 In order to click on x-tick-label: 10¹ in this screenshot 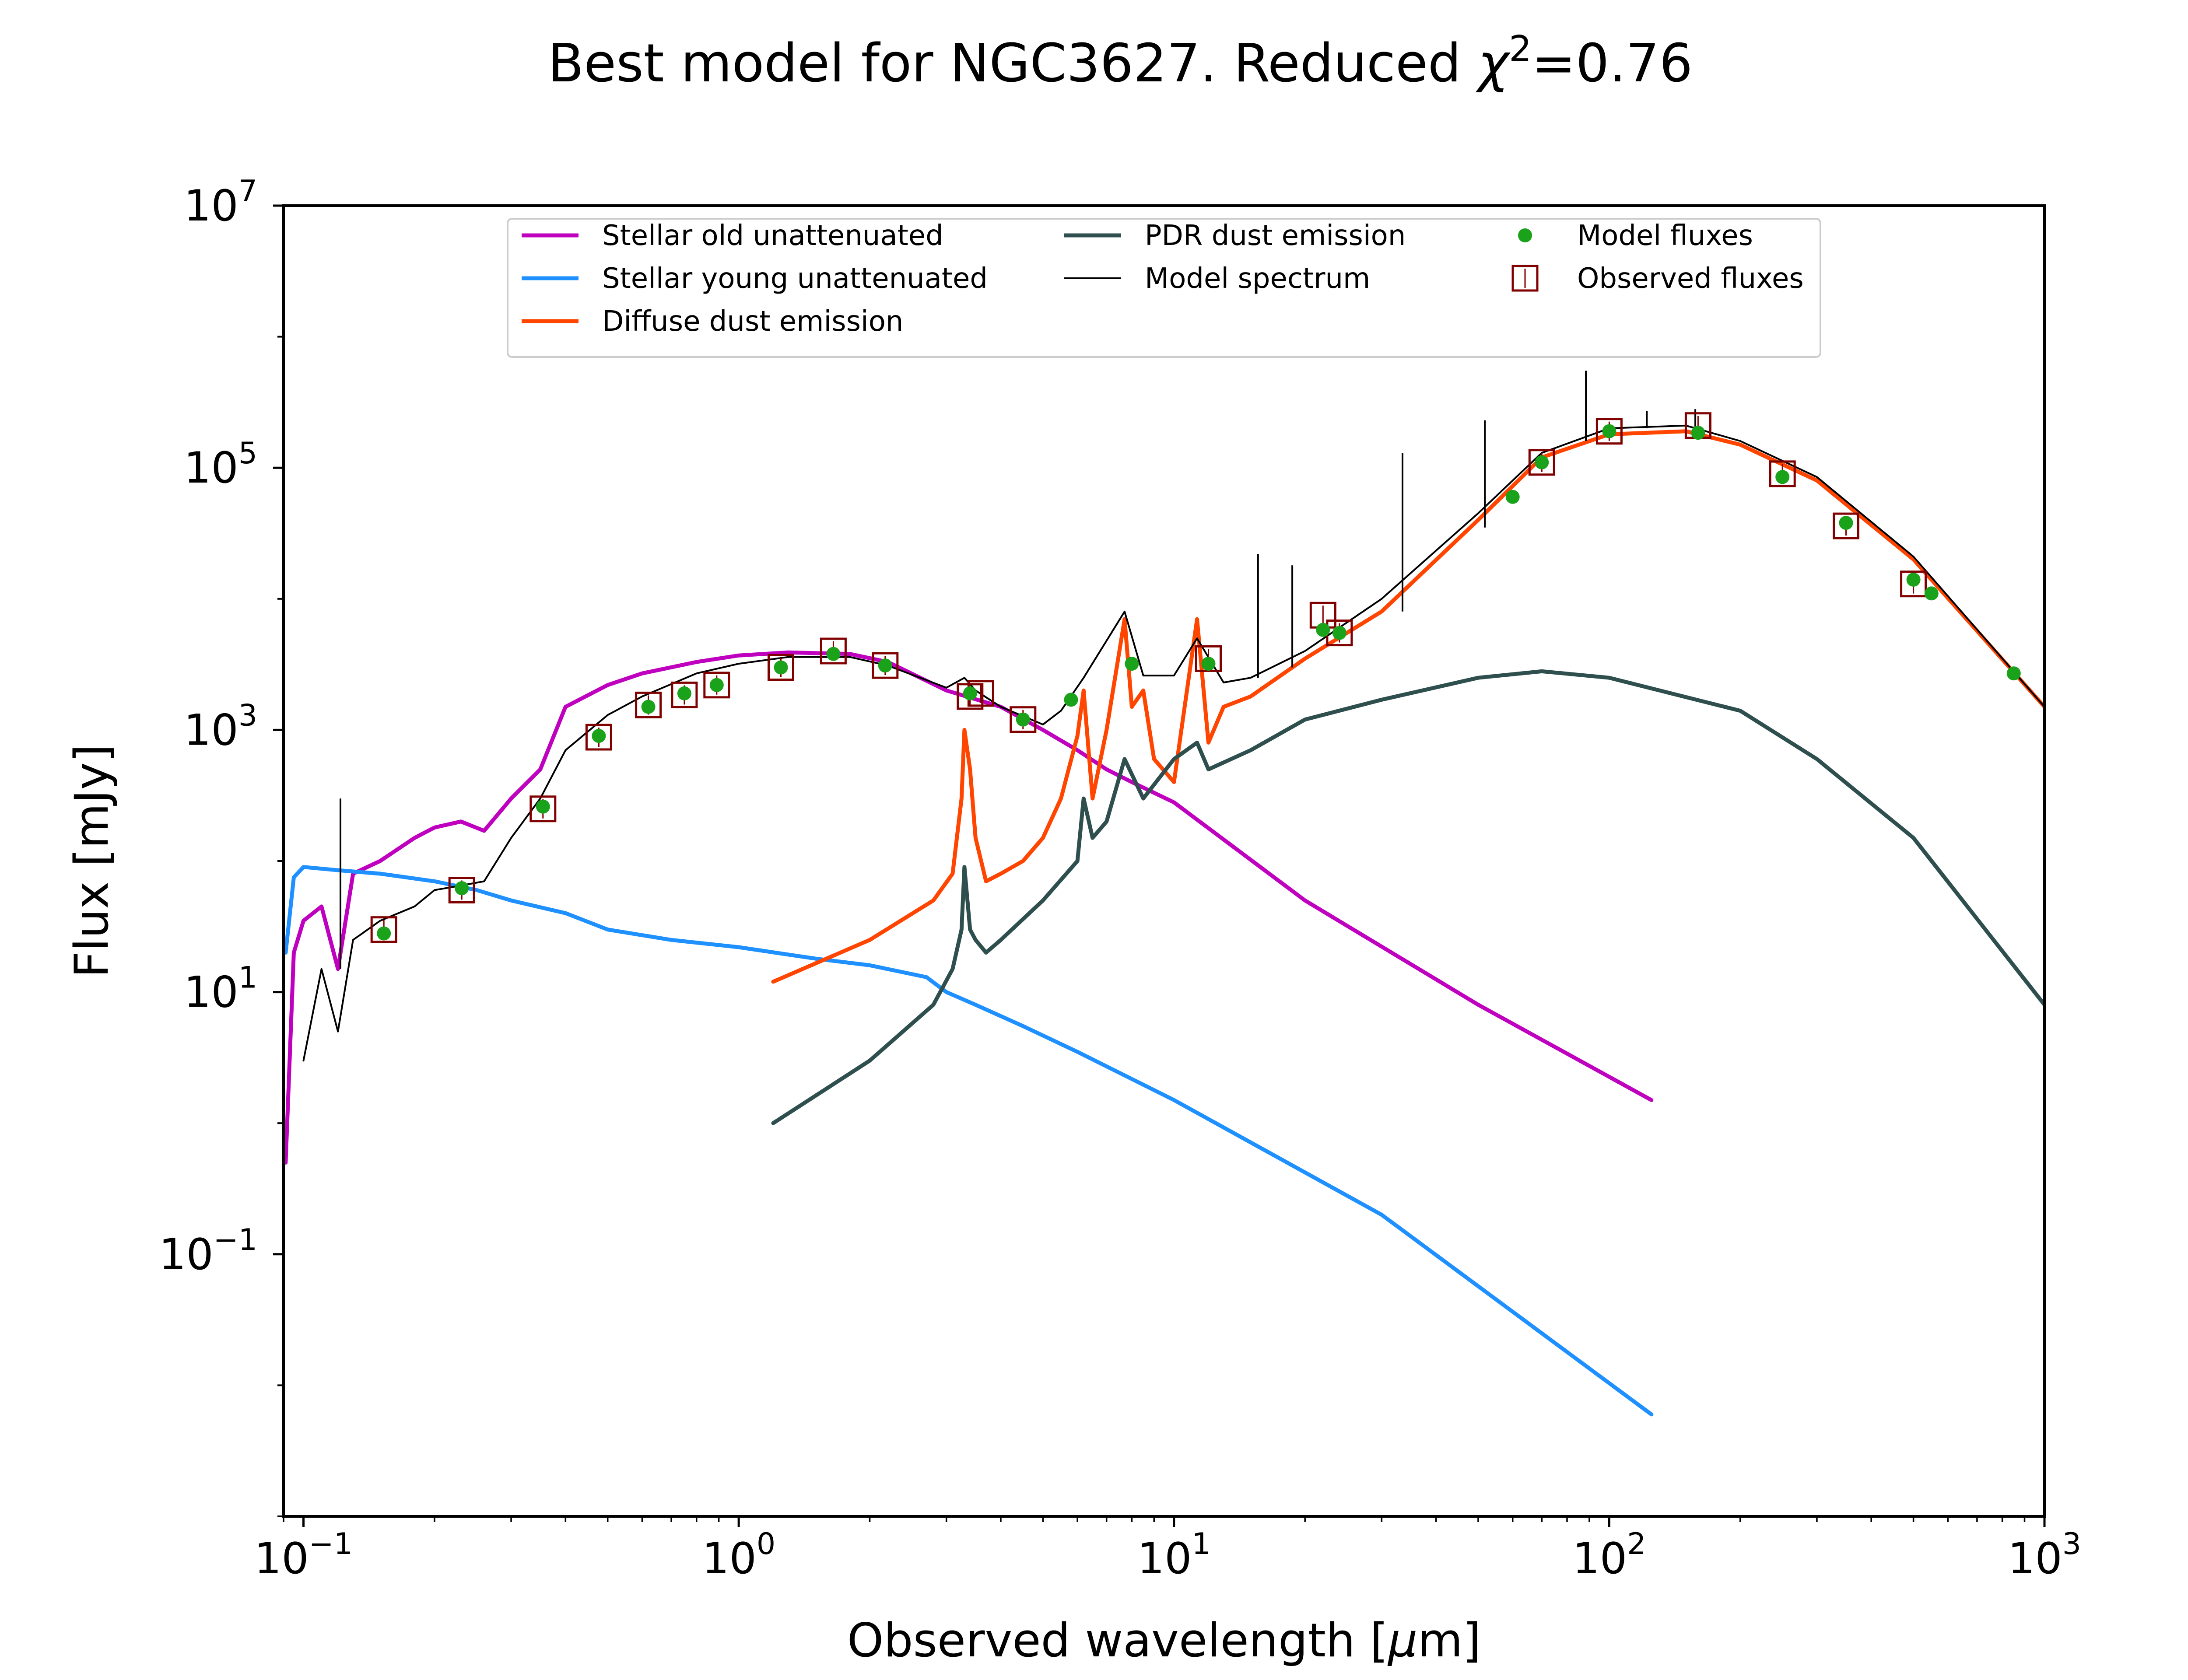, I will do `click(1174, 1555)`.